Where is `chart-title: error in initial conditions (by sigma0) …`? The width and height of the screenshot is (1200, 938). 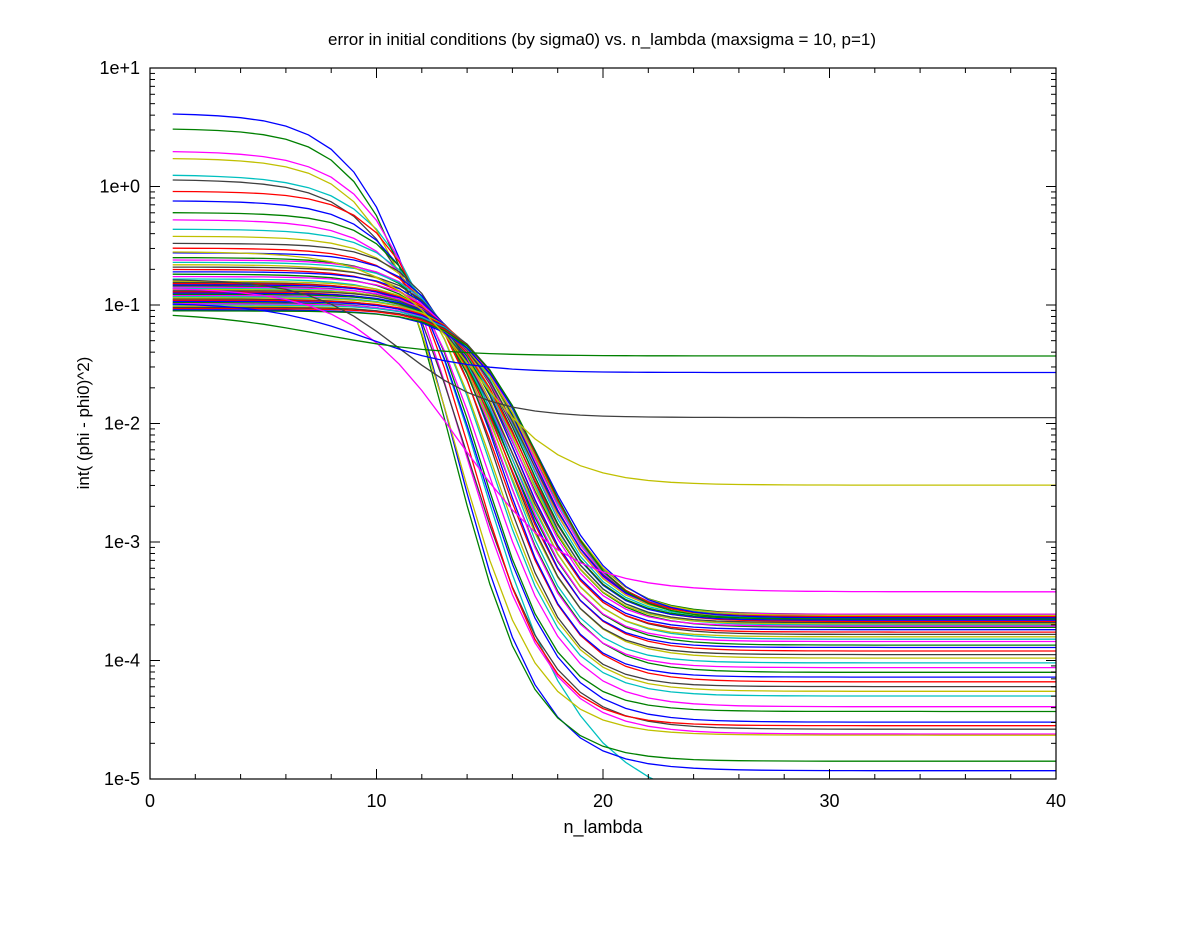 chart-title: error in initial conditions (by sigma0) … is located at coordinates (602, 39).